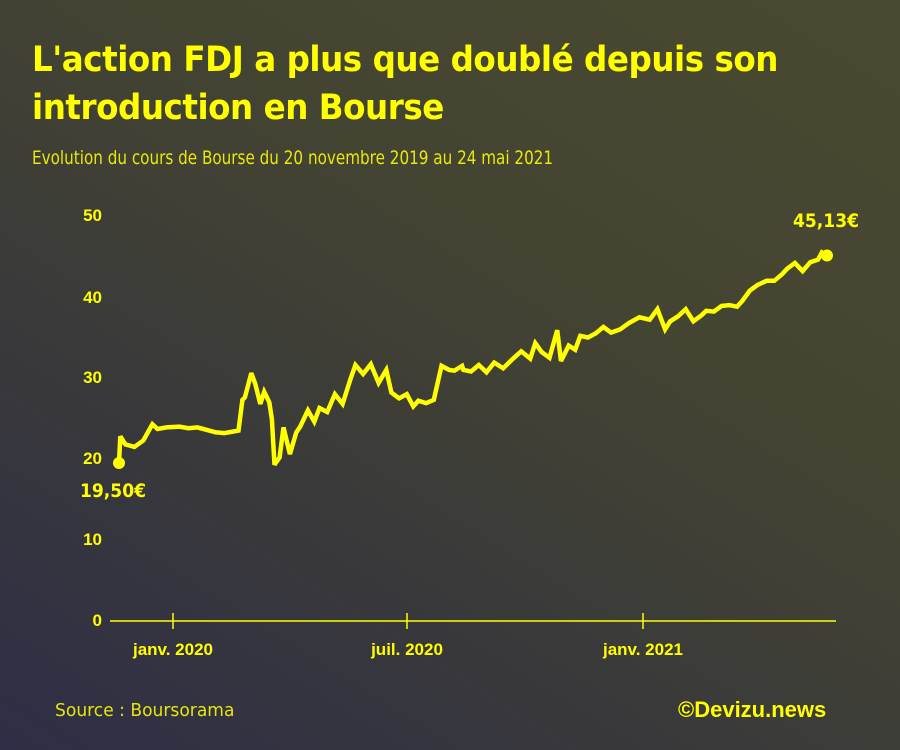 This screenshot has width=900, height=750. What do you see at coordinates (752, 709) in the screenshot?
I see `copyright-credit: ©Devizu.news` at bounding box center [752, 709].